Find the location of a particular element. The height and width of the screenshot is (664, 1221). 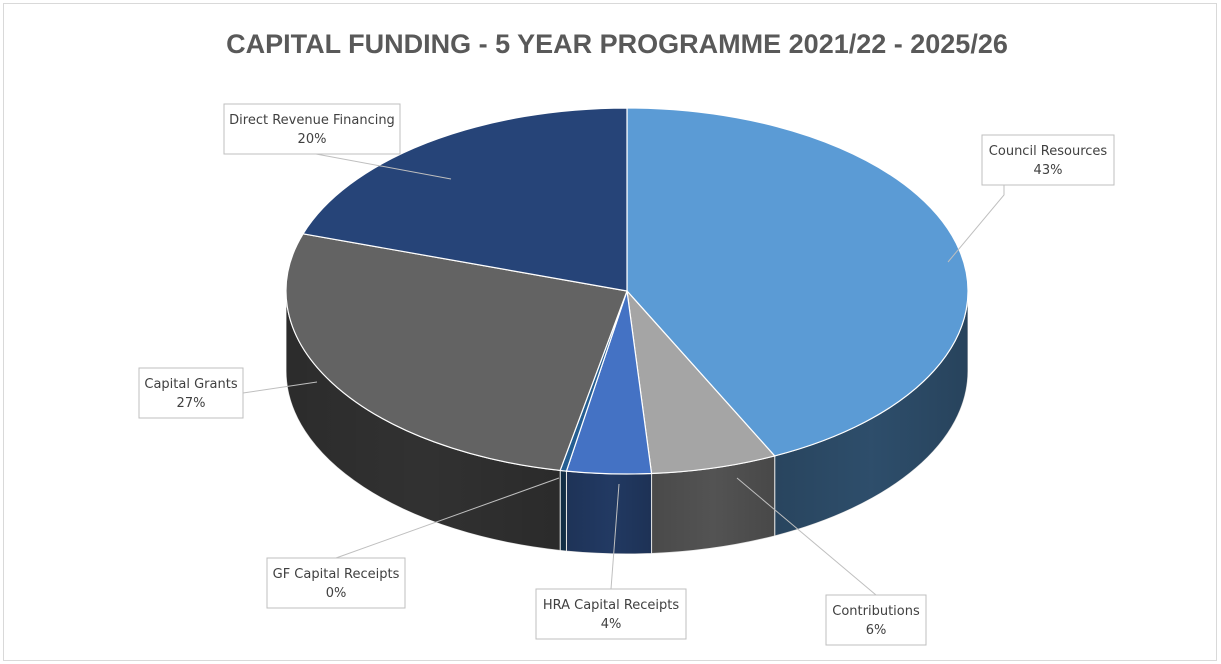

label-value: 20% is located at coordinates (312, 139).